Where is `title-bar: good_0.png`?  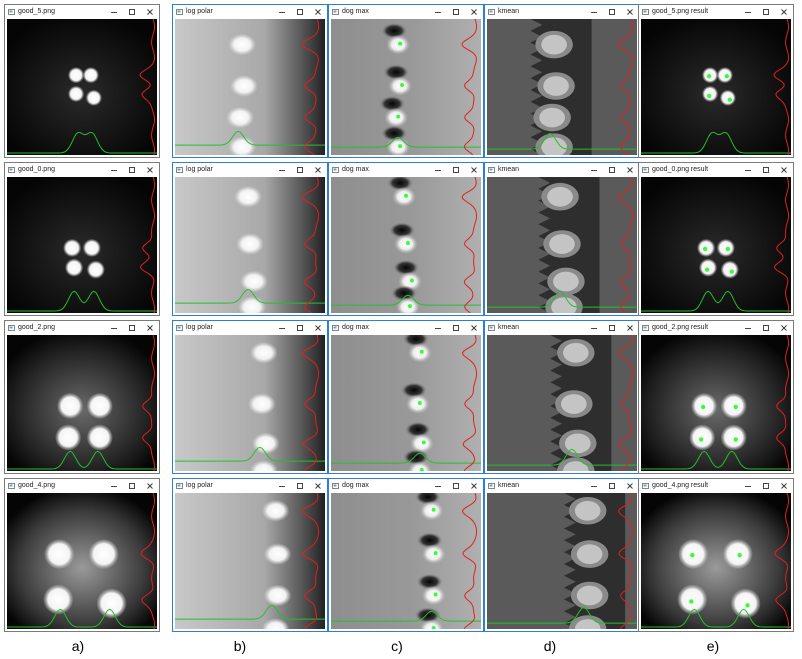
title-bar: good_0.png is located at coordinates (82, 170).